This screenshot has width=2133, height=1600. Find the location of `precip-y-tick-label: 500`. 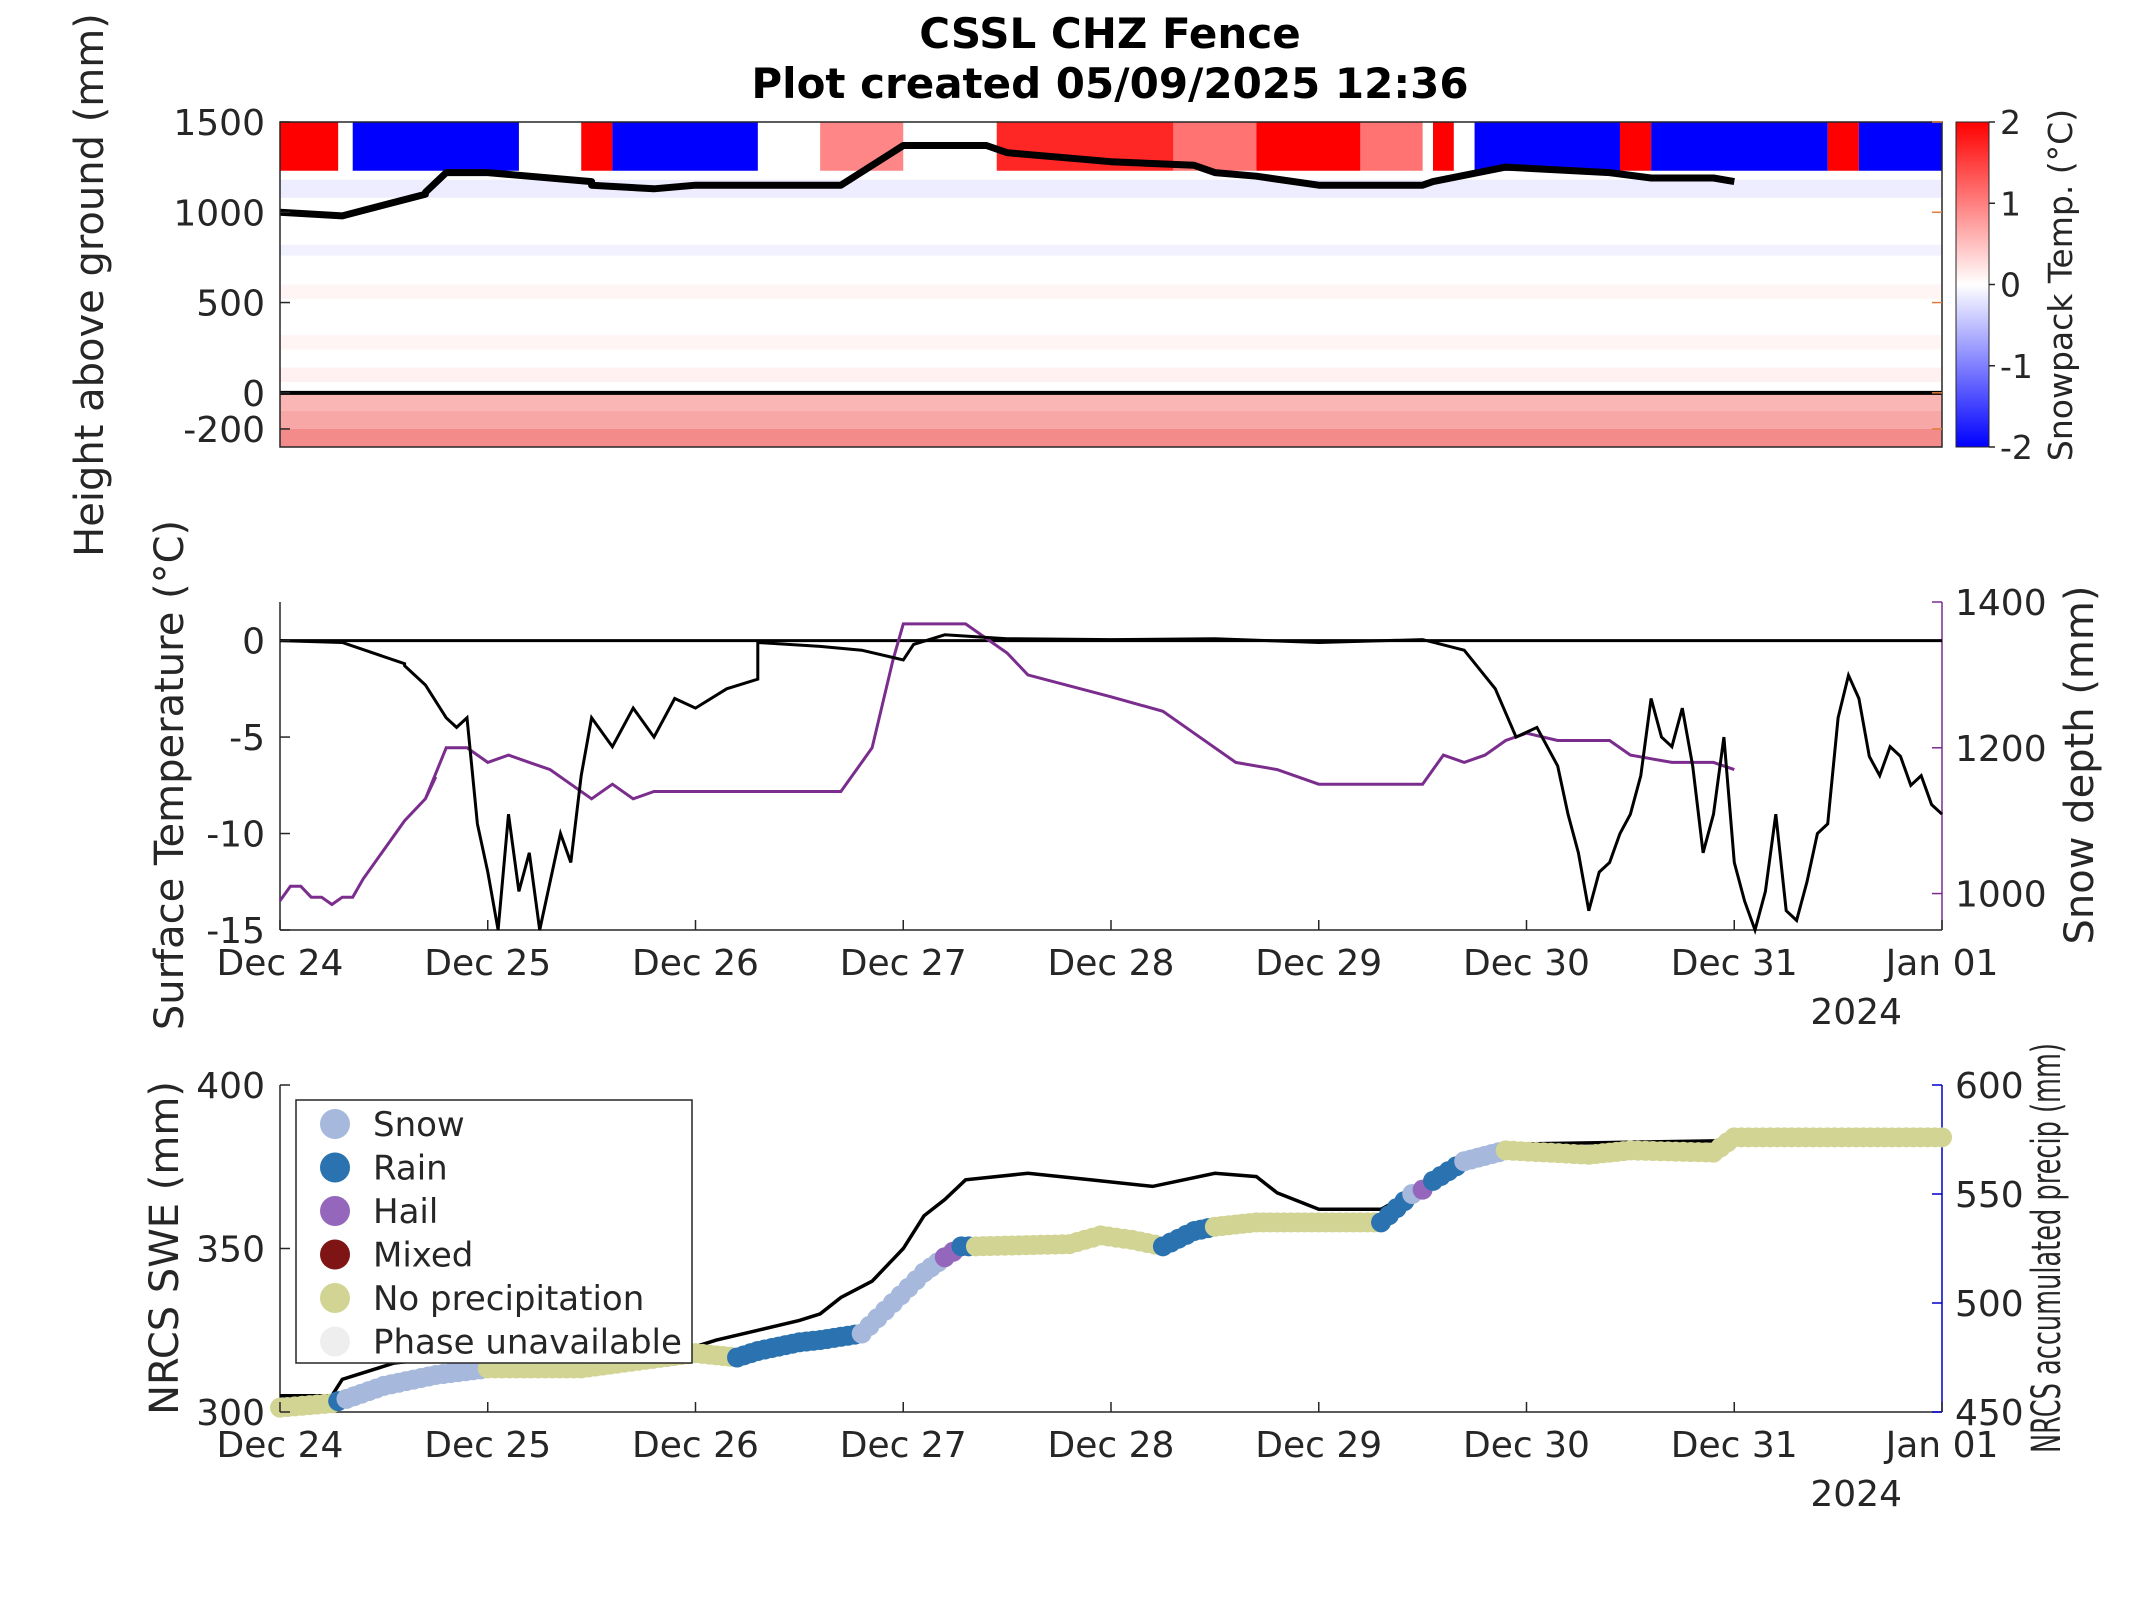

precip-y-tick-label: 500 is located at coordinates (1989, 1304).